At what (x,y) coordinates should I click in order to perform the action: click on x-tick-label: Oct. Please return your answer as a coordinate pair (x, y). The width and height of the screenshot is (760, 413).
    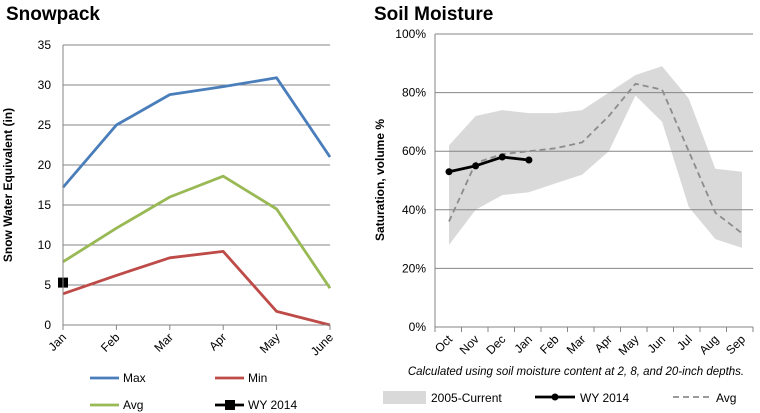
    Looking at the image, I should click on (444, 344).